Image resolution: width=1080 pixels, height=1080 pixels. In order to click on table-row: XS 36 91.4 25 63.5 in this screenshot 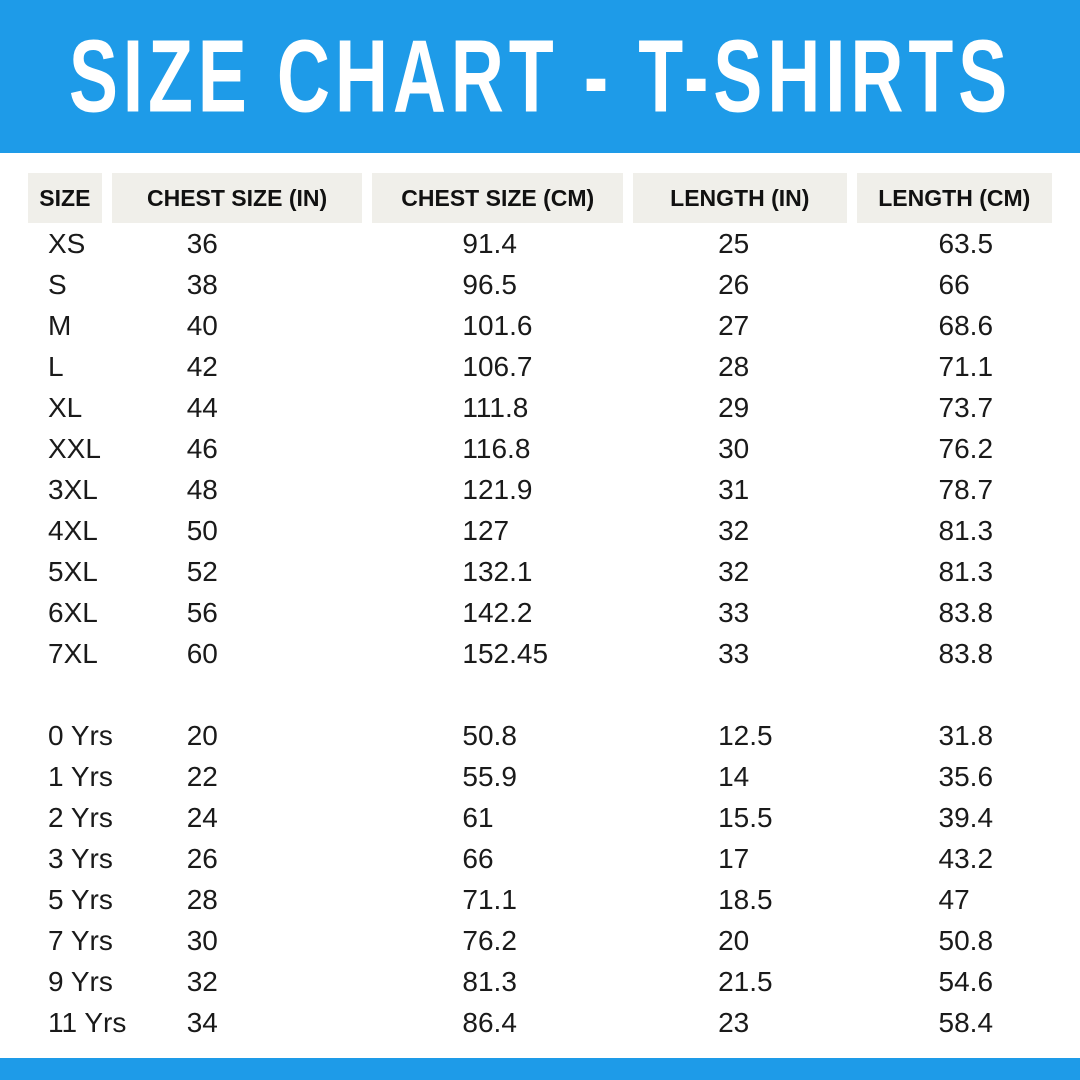, I will do `click(540, 243)`.